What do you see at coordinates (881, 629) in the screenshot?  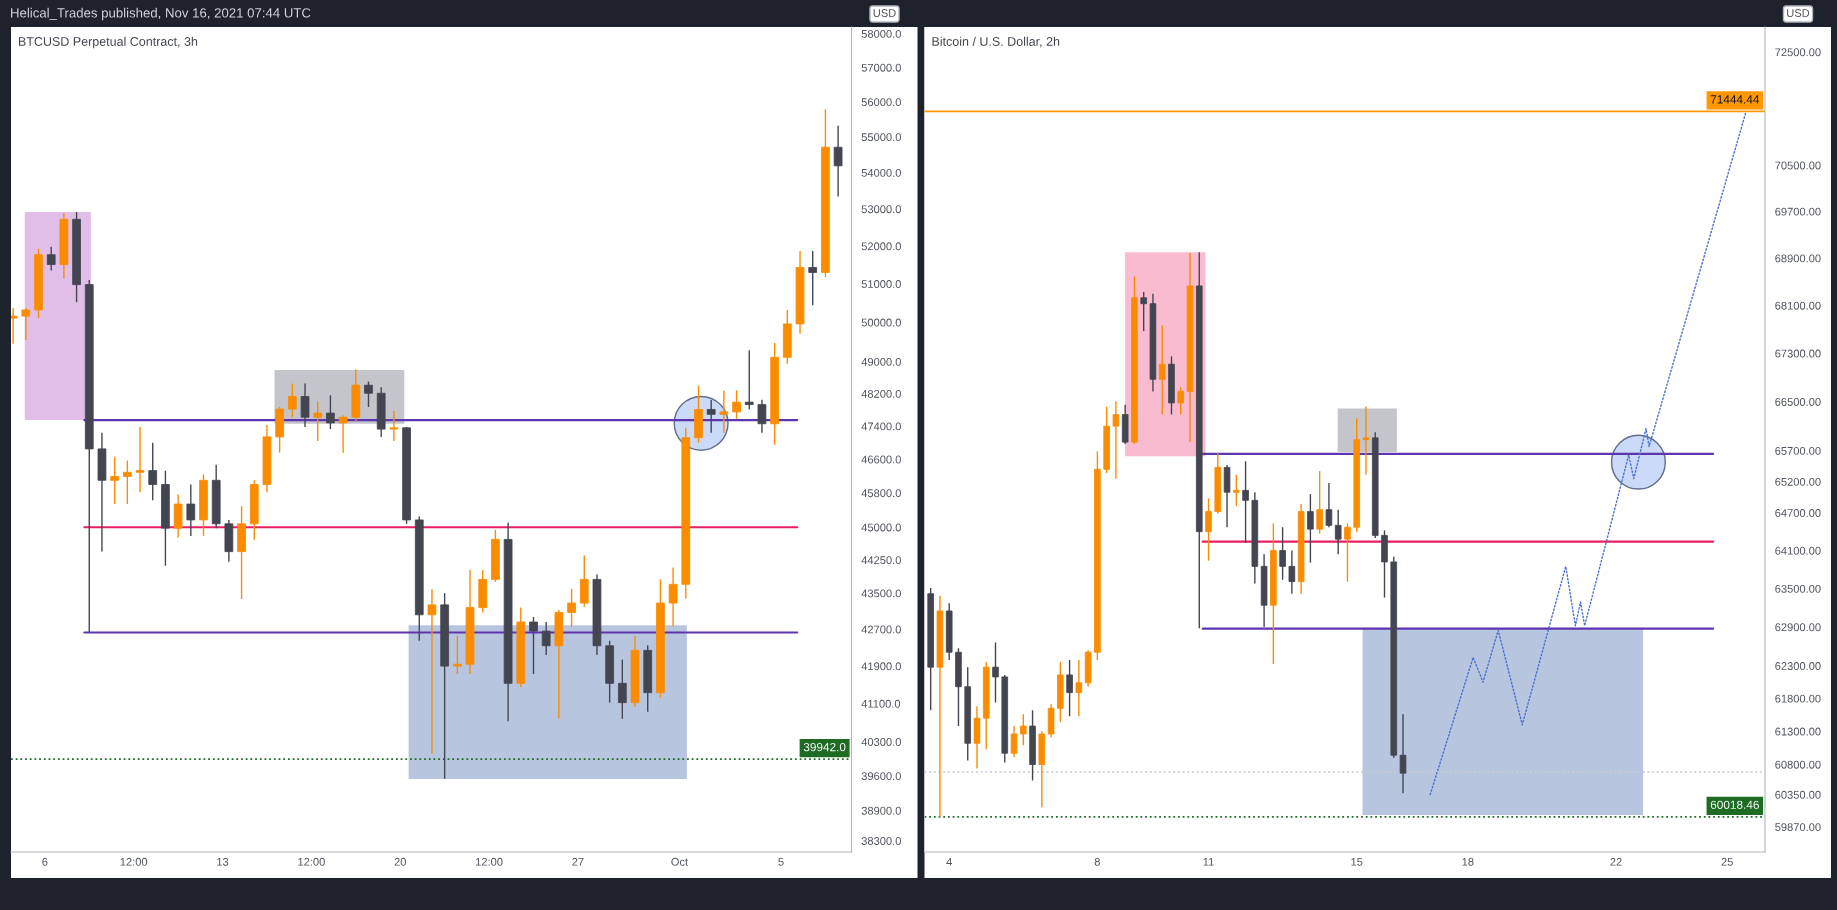 I see `y-tick-label: 42700.0` at bounding box center [881, 629].